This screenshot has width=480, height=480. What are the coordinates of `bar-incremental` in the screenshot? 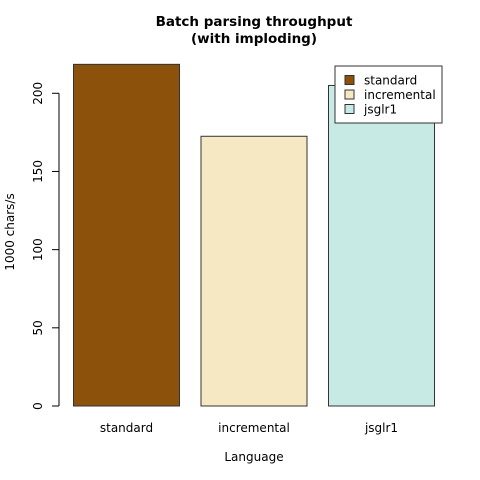 It's located at (254, 271).